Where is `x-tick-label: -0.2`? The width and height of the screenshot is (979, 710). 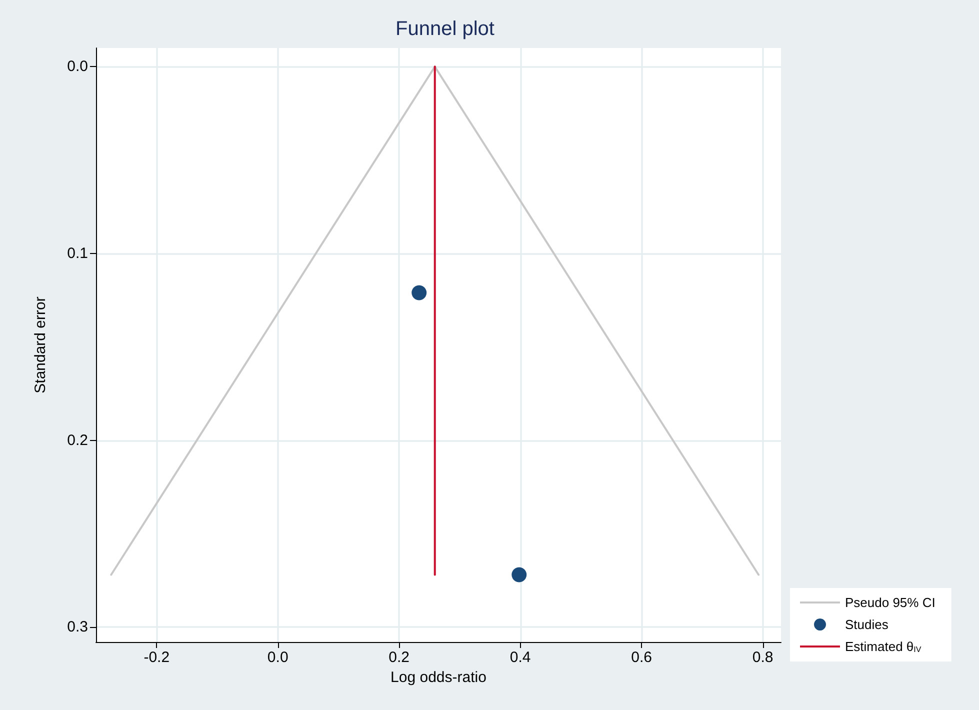 x-tick-label: -0.2 is located at coordinates (157, 657).